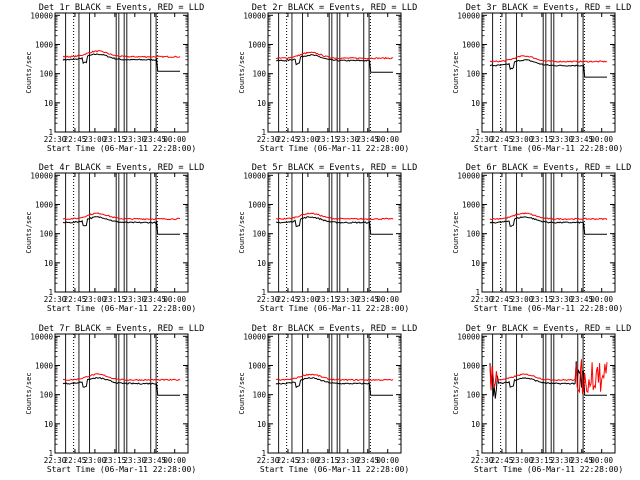 This screenshot has height=480, width=640. Describe the element at coordinates (122, 168) in the screenshot. I see `panel-title: Det 4r BLACK = Events, RED = LLD` at that location.